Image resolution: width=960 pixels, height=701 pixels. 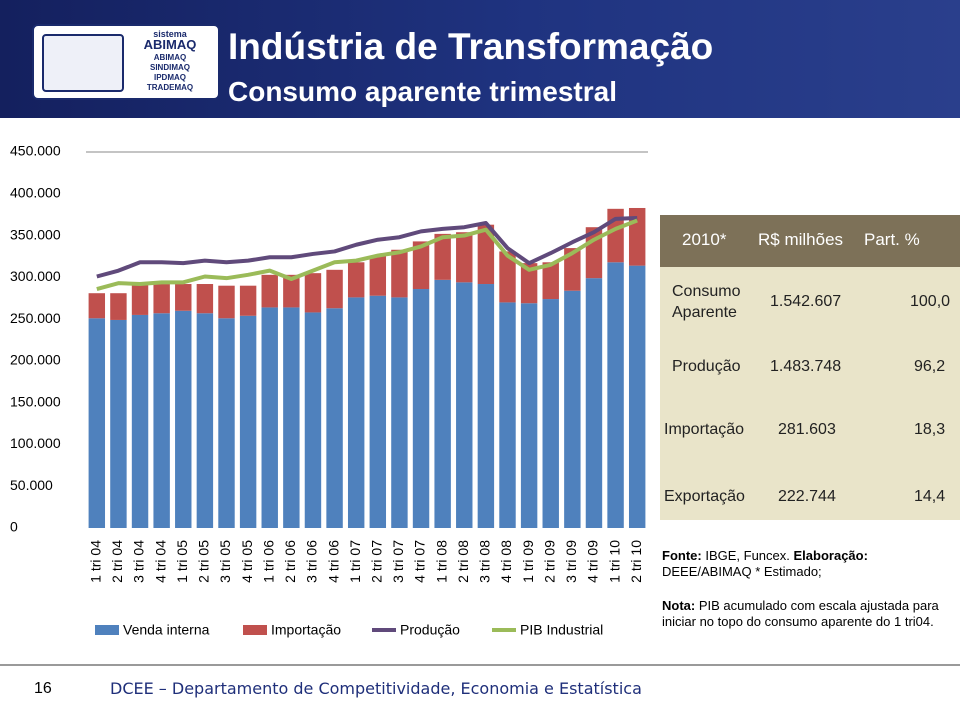 What do you see at coordinates (485, 561) in the screenshot?
I see `x-tick-label: 3 tri 08` at bounding box center [485, 561].